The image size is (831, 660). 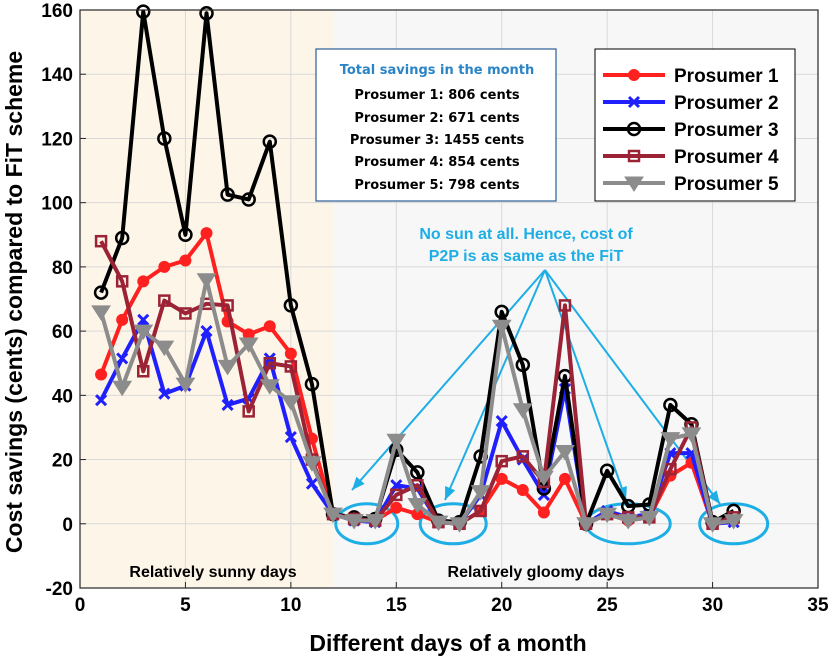 I want to click on x-tick-label: 20, so click(x=501, y=605).